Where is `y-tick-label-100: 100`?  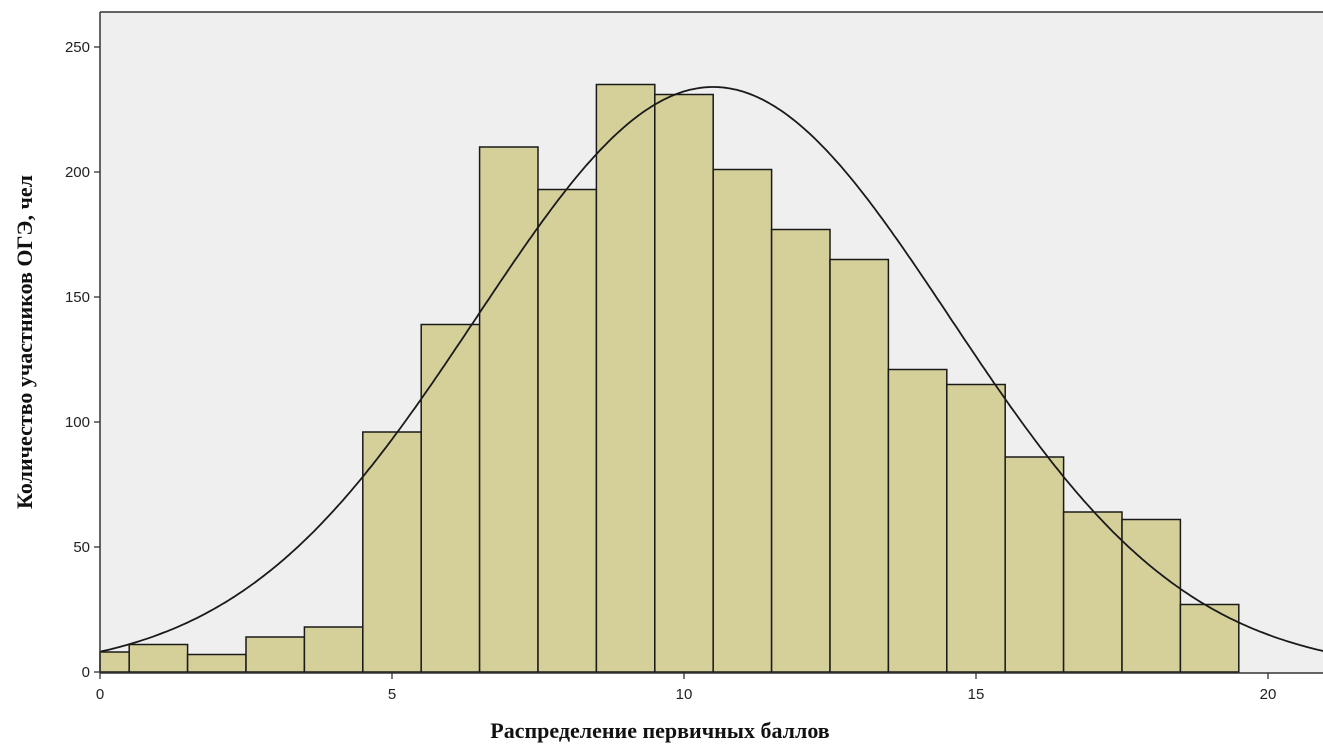 y-tick-label-100: 100 is located at coordinates (77, 422).